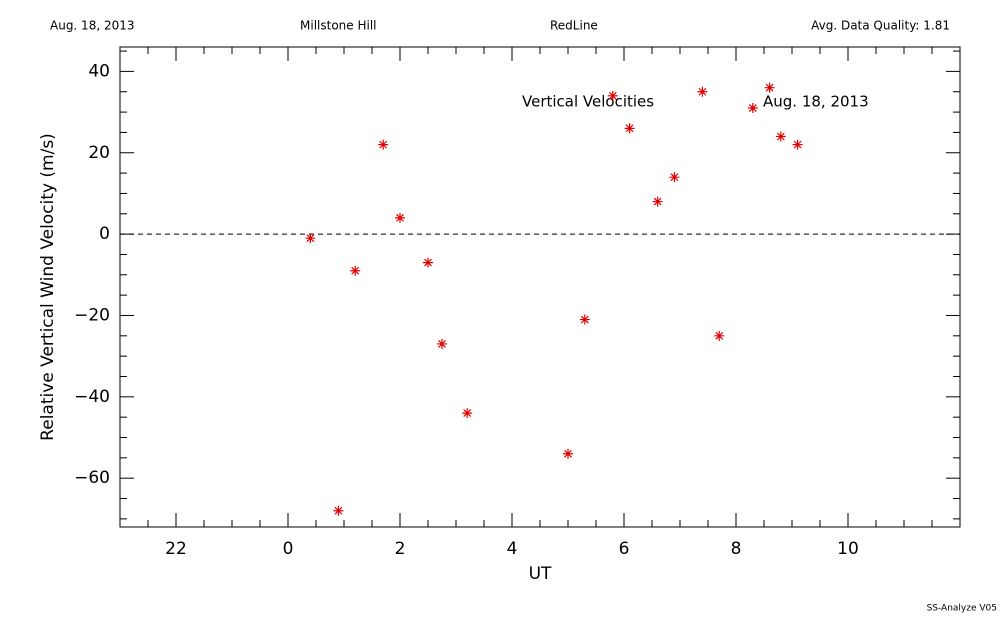 The width and height of the screenshot is (1000, 625). I want to click on footer: SS-Analyze V05, so click(962, 609).